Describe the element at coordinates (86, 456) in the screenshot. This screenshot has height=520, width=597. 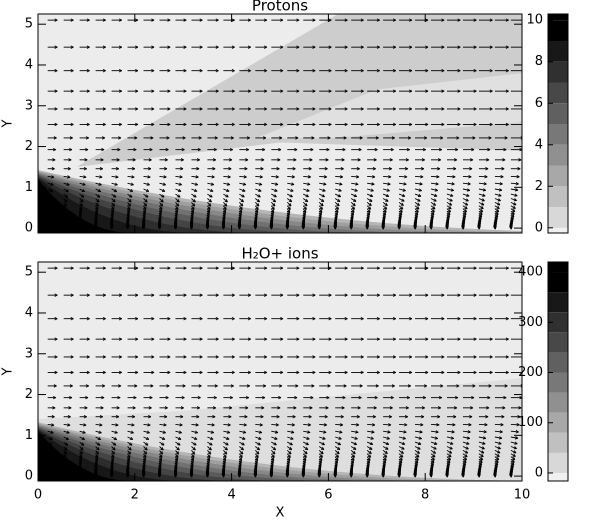
I see `contour-region` at that location.